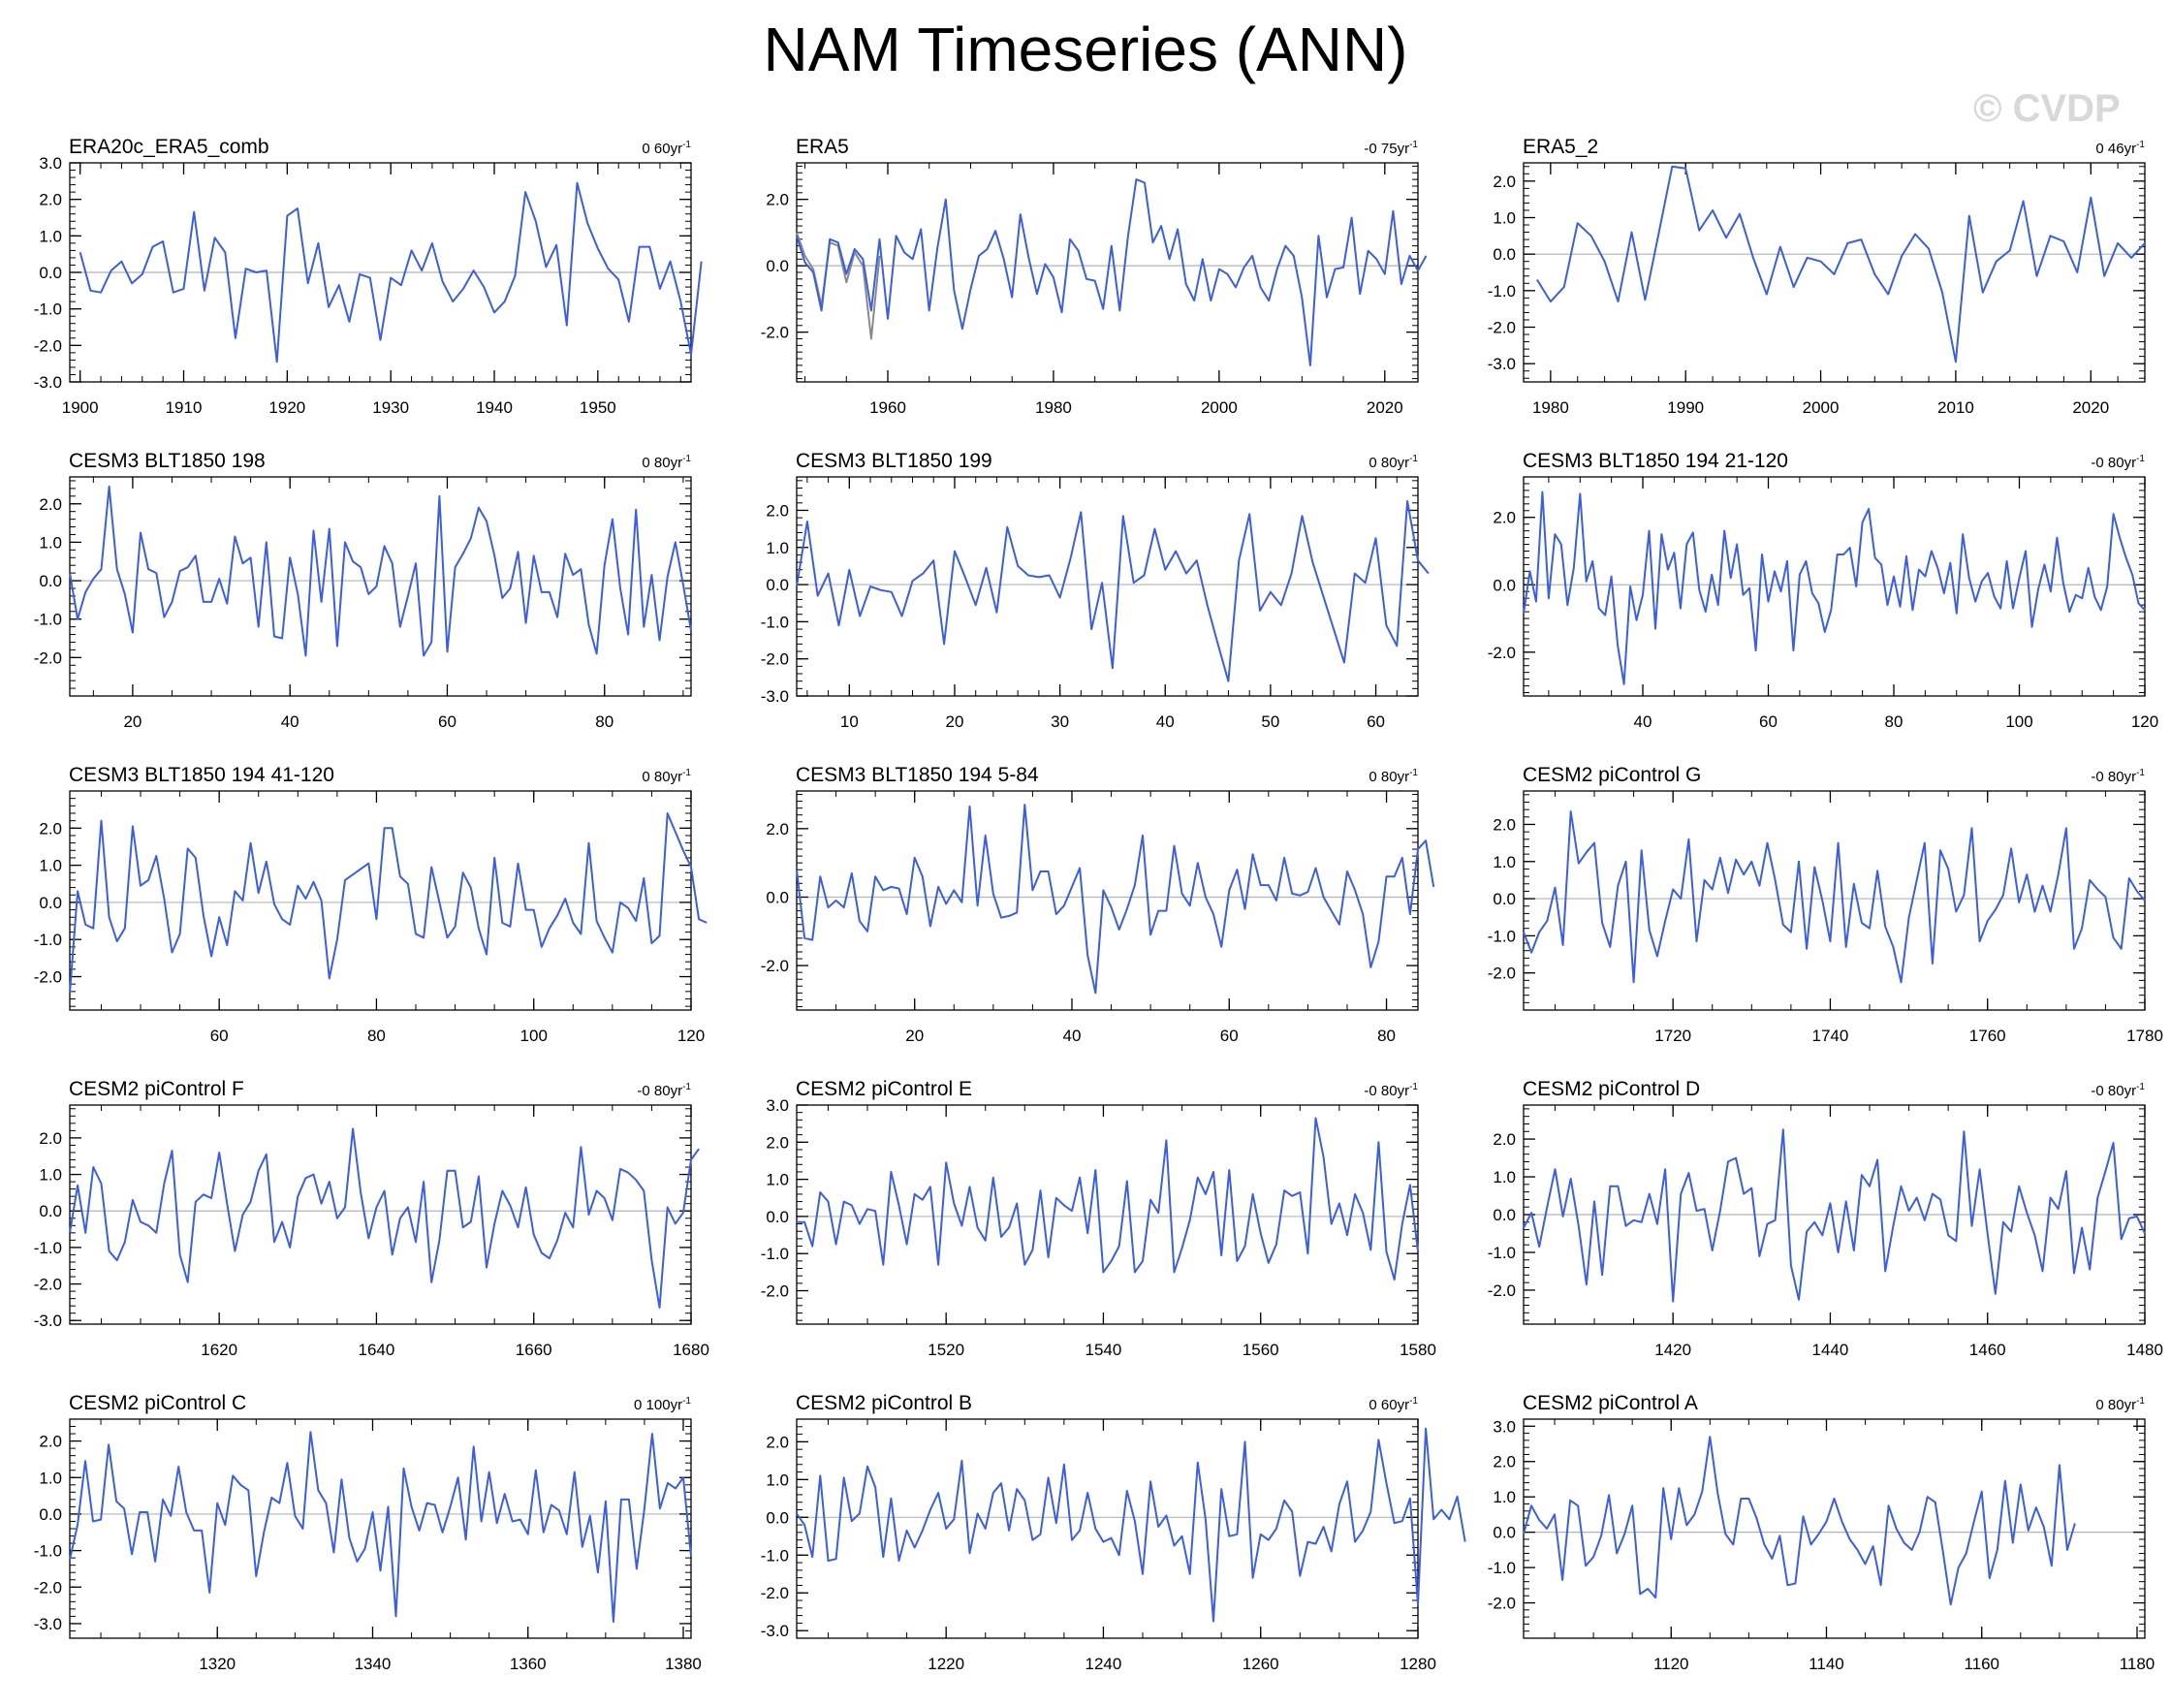  Describe the element at coordinates (1261, 1350) in the screenshot. I see `x-tick-label: 1560` at that location.